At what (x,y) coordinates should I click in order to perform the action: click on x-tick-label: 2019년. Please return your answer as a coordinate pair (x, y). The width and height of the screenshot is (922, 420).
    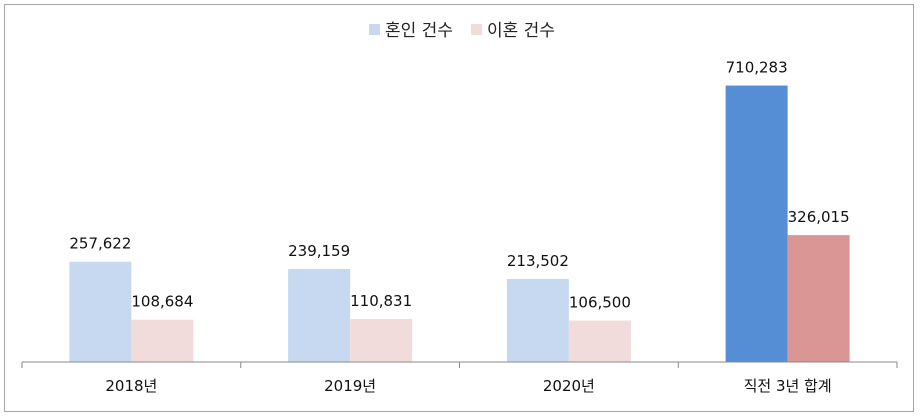
    Looking at the image, I should click on (350, 386).